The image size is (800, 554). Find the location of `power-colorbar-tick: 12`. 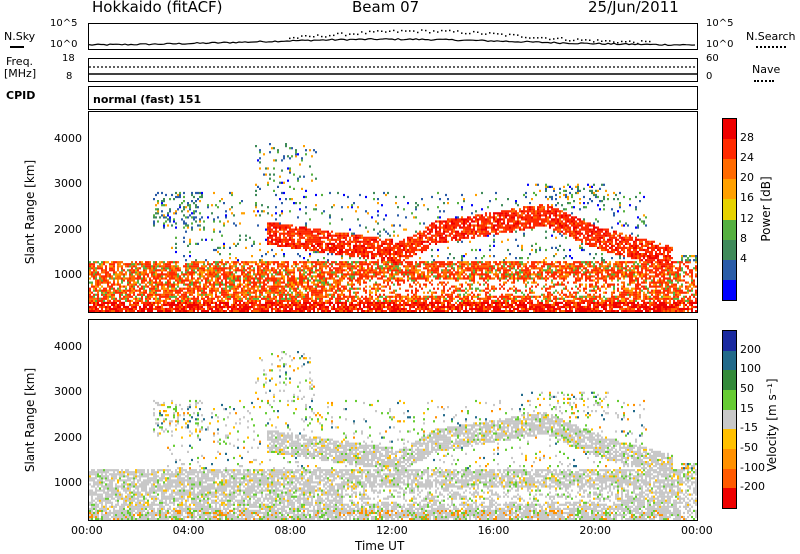

power-colorbar-tick: 12 is located at coordinates (747, 218).